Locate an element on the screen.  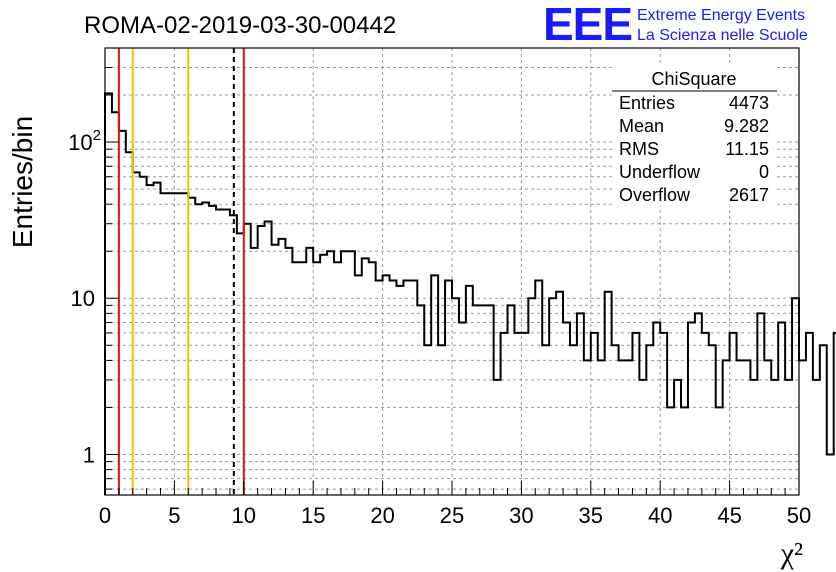
stats-value: 4473 is located at coordinates (749, 103).